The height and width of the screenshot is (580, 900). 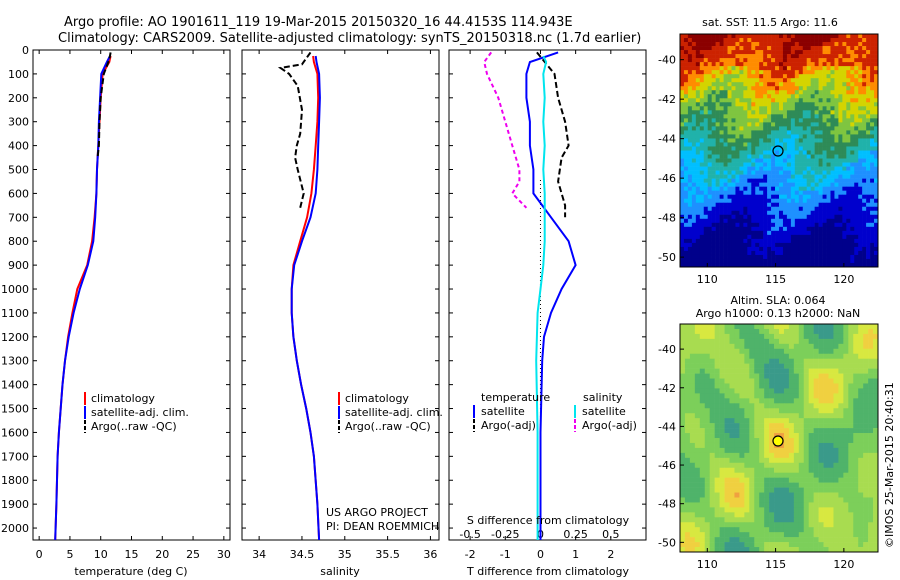 What do you see at coordinates (505, 534) in the screenshot?
I see `xtick-top-label: -0.25` at bounding box center [505, 534].